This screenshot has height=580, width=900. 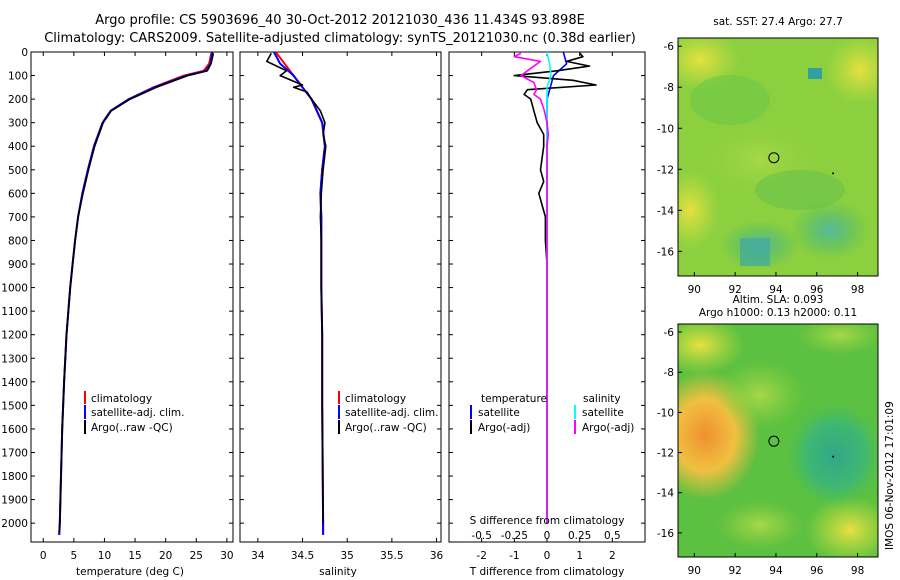 What do you see at coordinates (514, 536) in the screenshot?
I see `s-tick-label: -0.25` at bounding box center [514, 536].